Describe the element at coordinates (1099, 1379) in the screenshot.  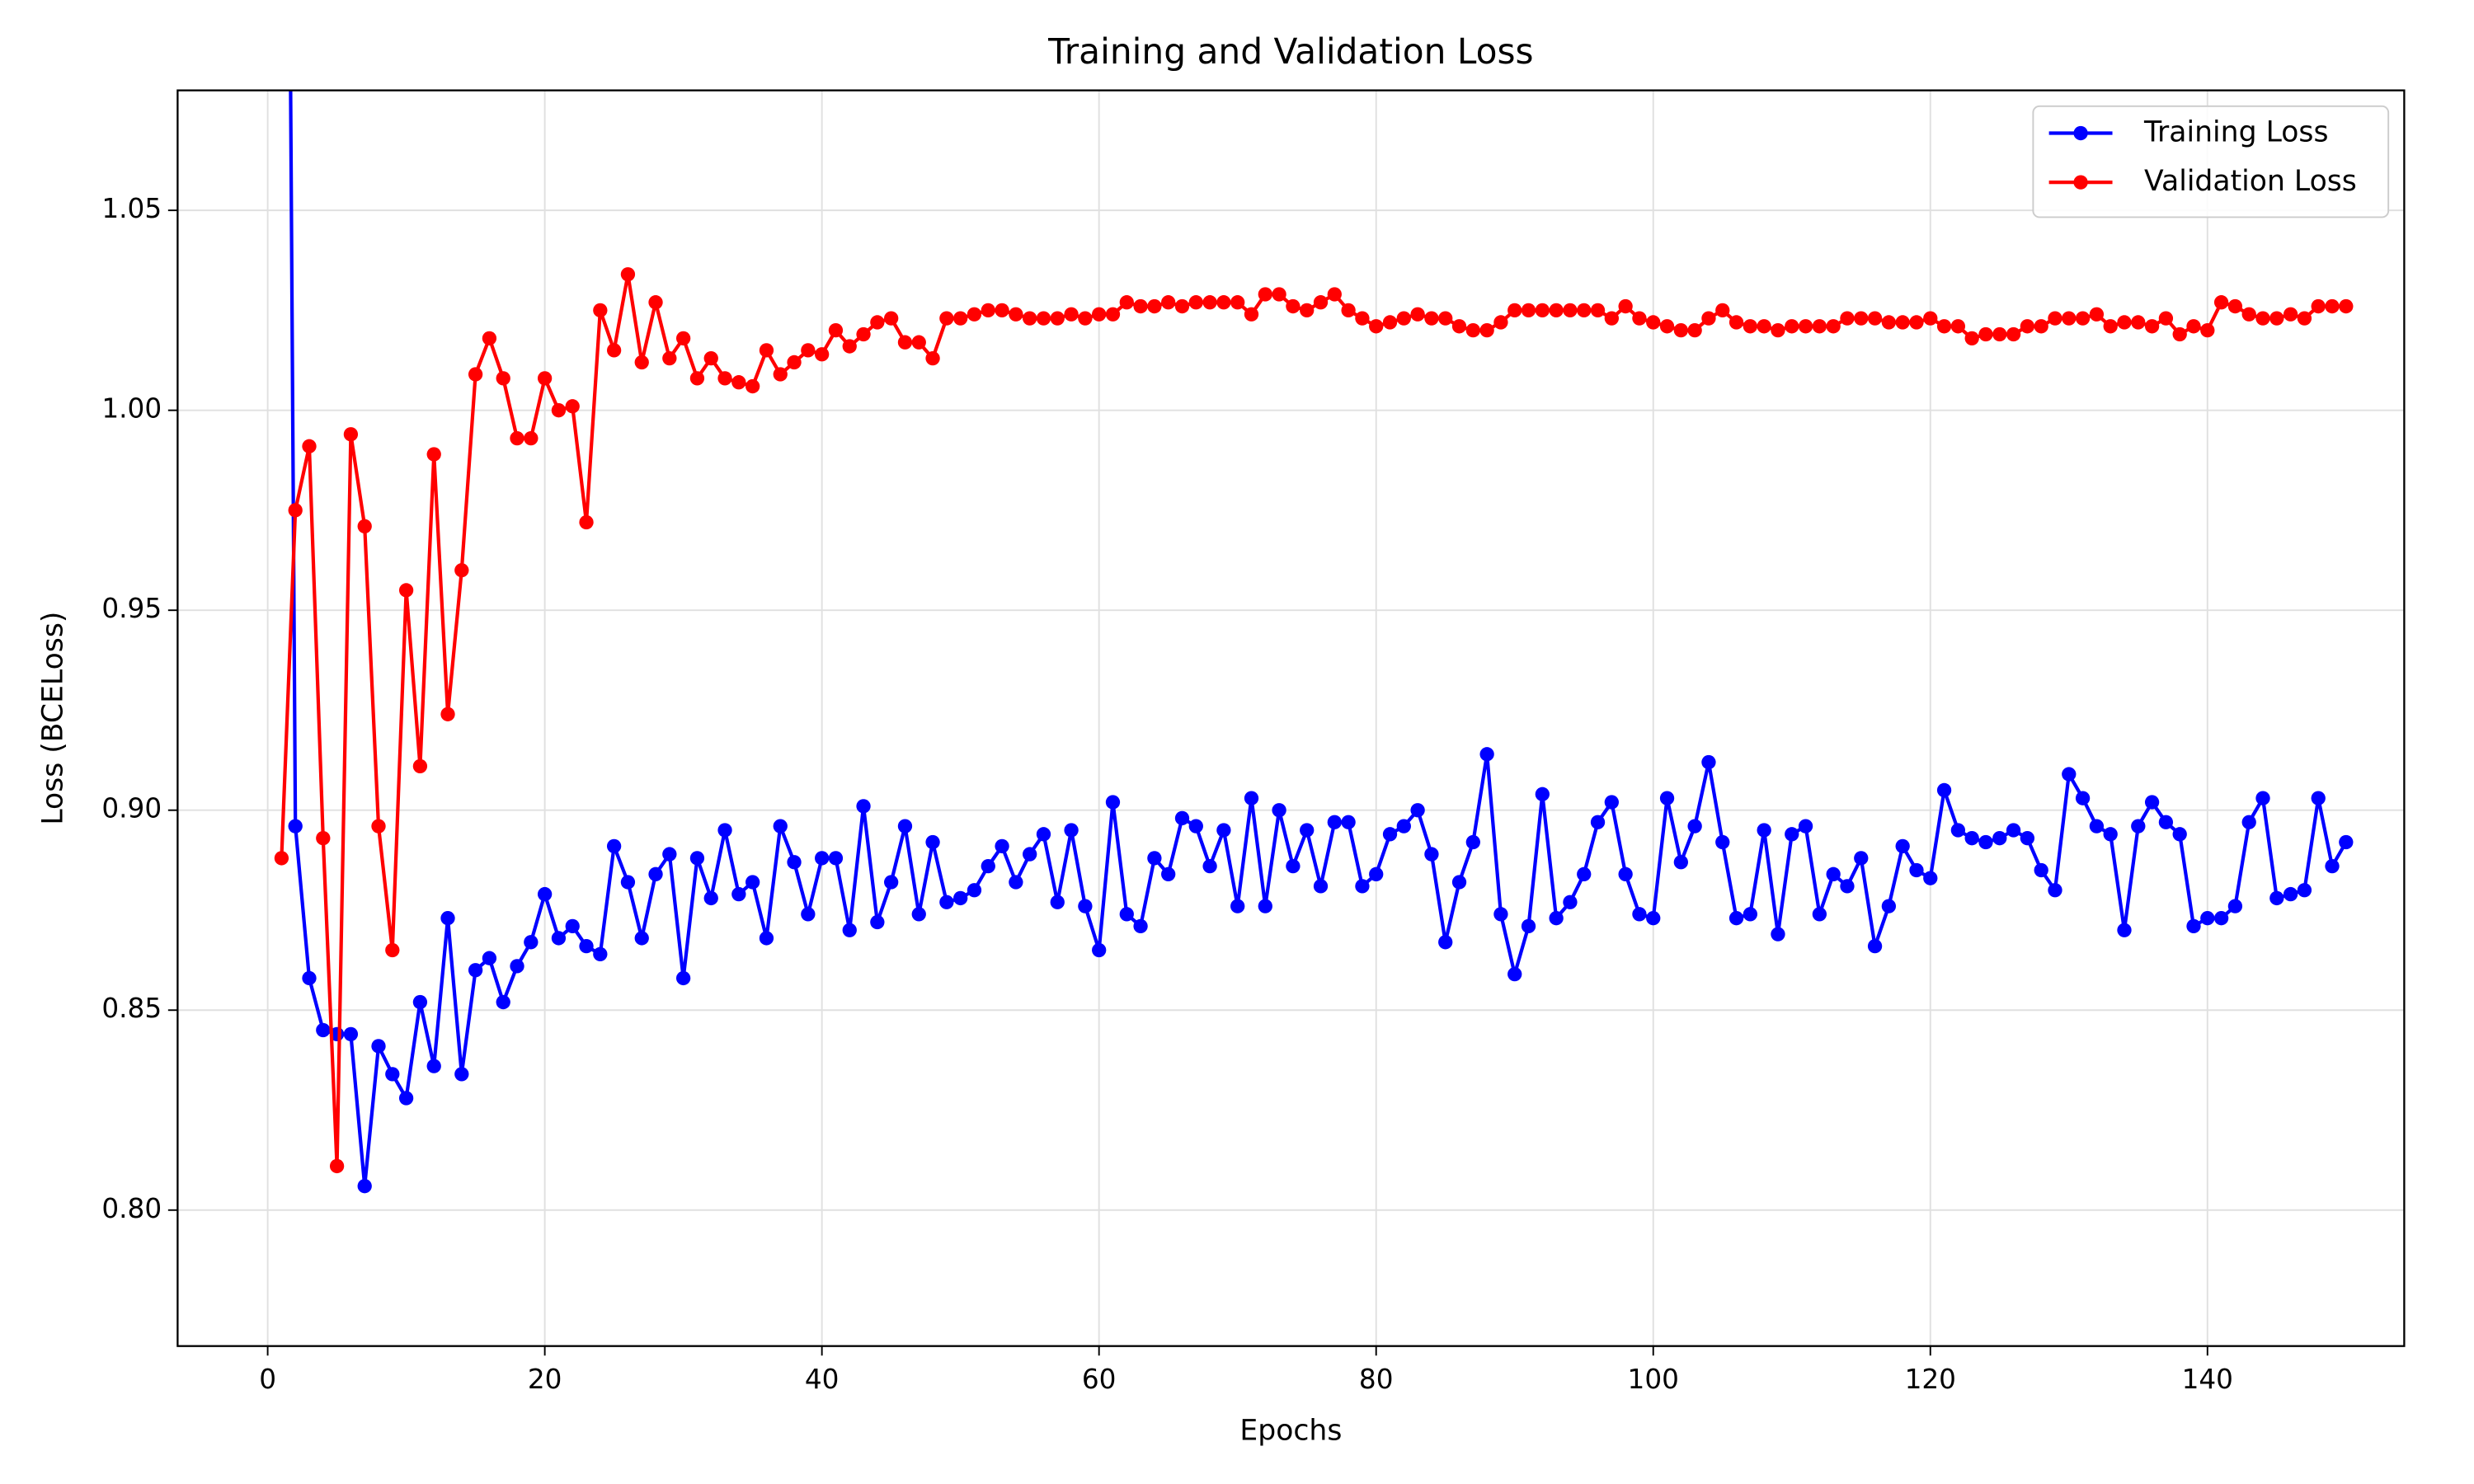
I see `x-tick-label: 60` at that location.